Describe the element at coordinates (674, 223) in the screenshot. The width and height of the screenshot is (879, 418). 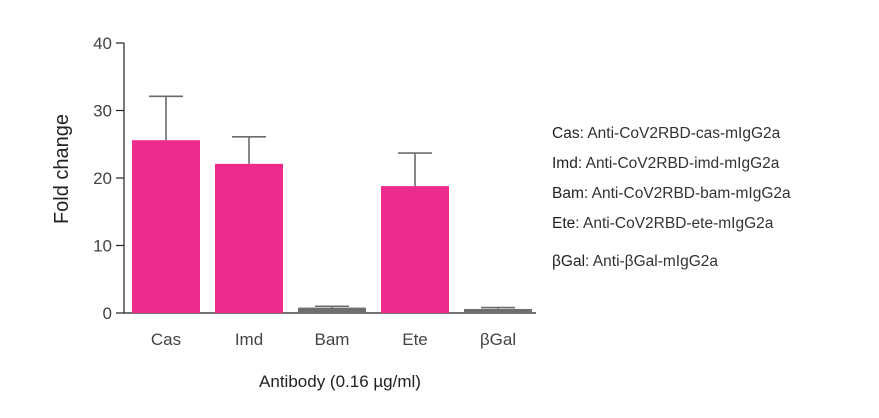
I see `legend-text: : Anti-CoV2RBD-ete-mIgG2a` at that location.